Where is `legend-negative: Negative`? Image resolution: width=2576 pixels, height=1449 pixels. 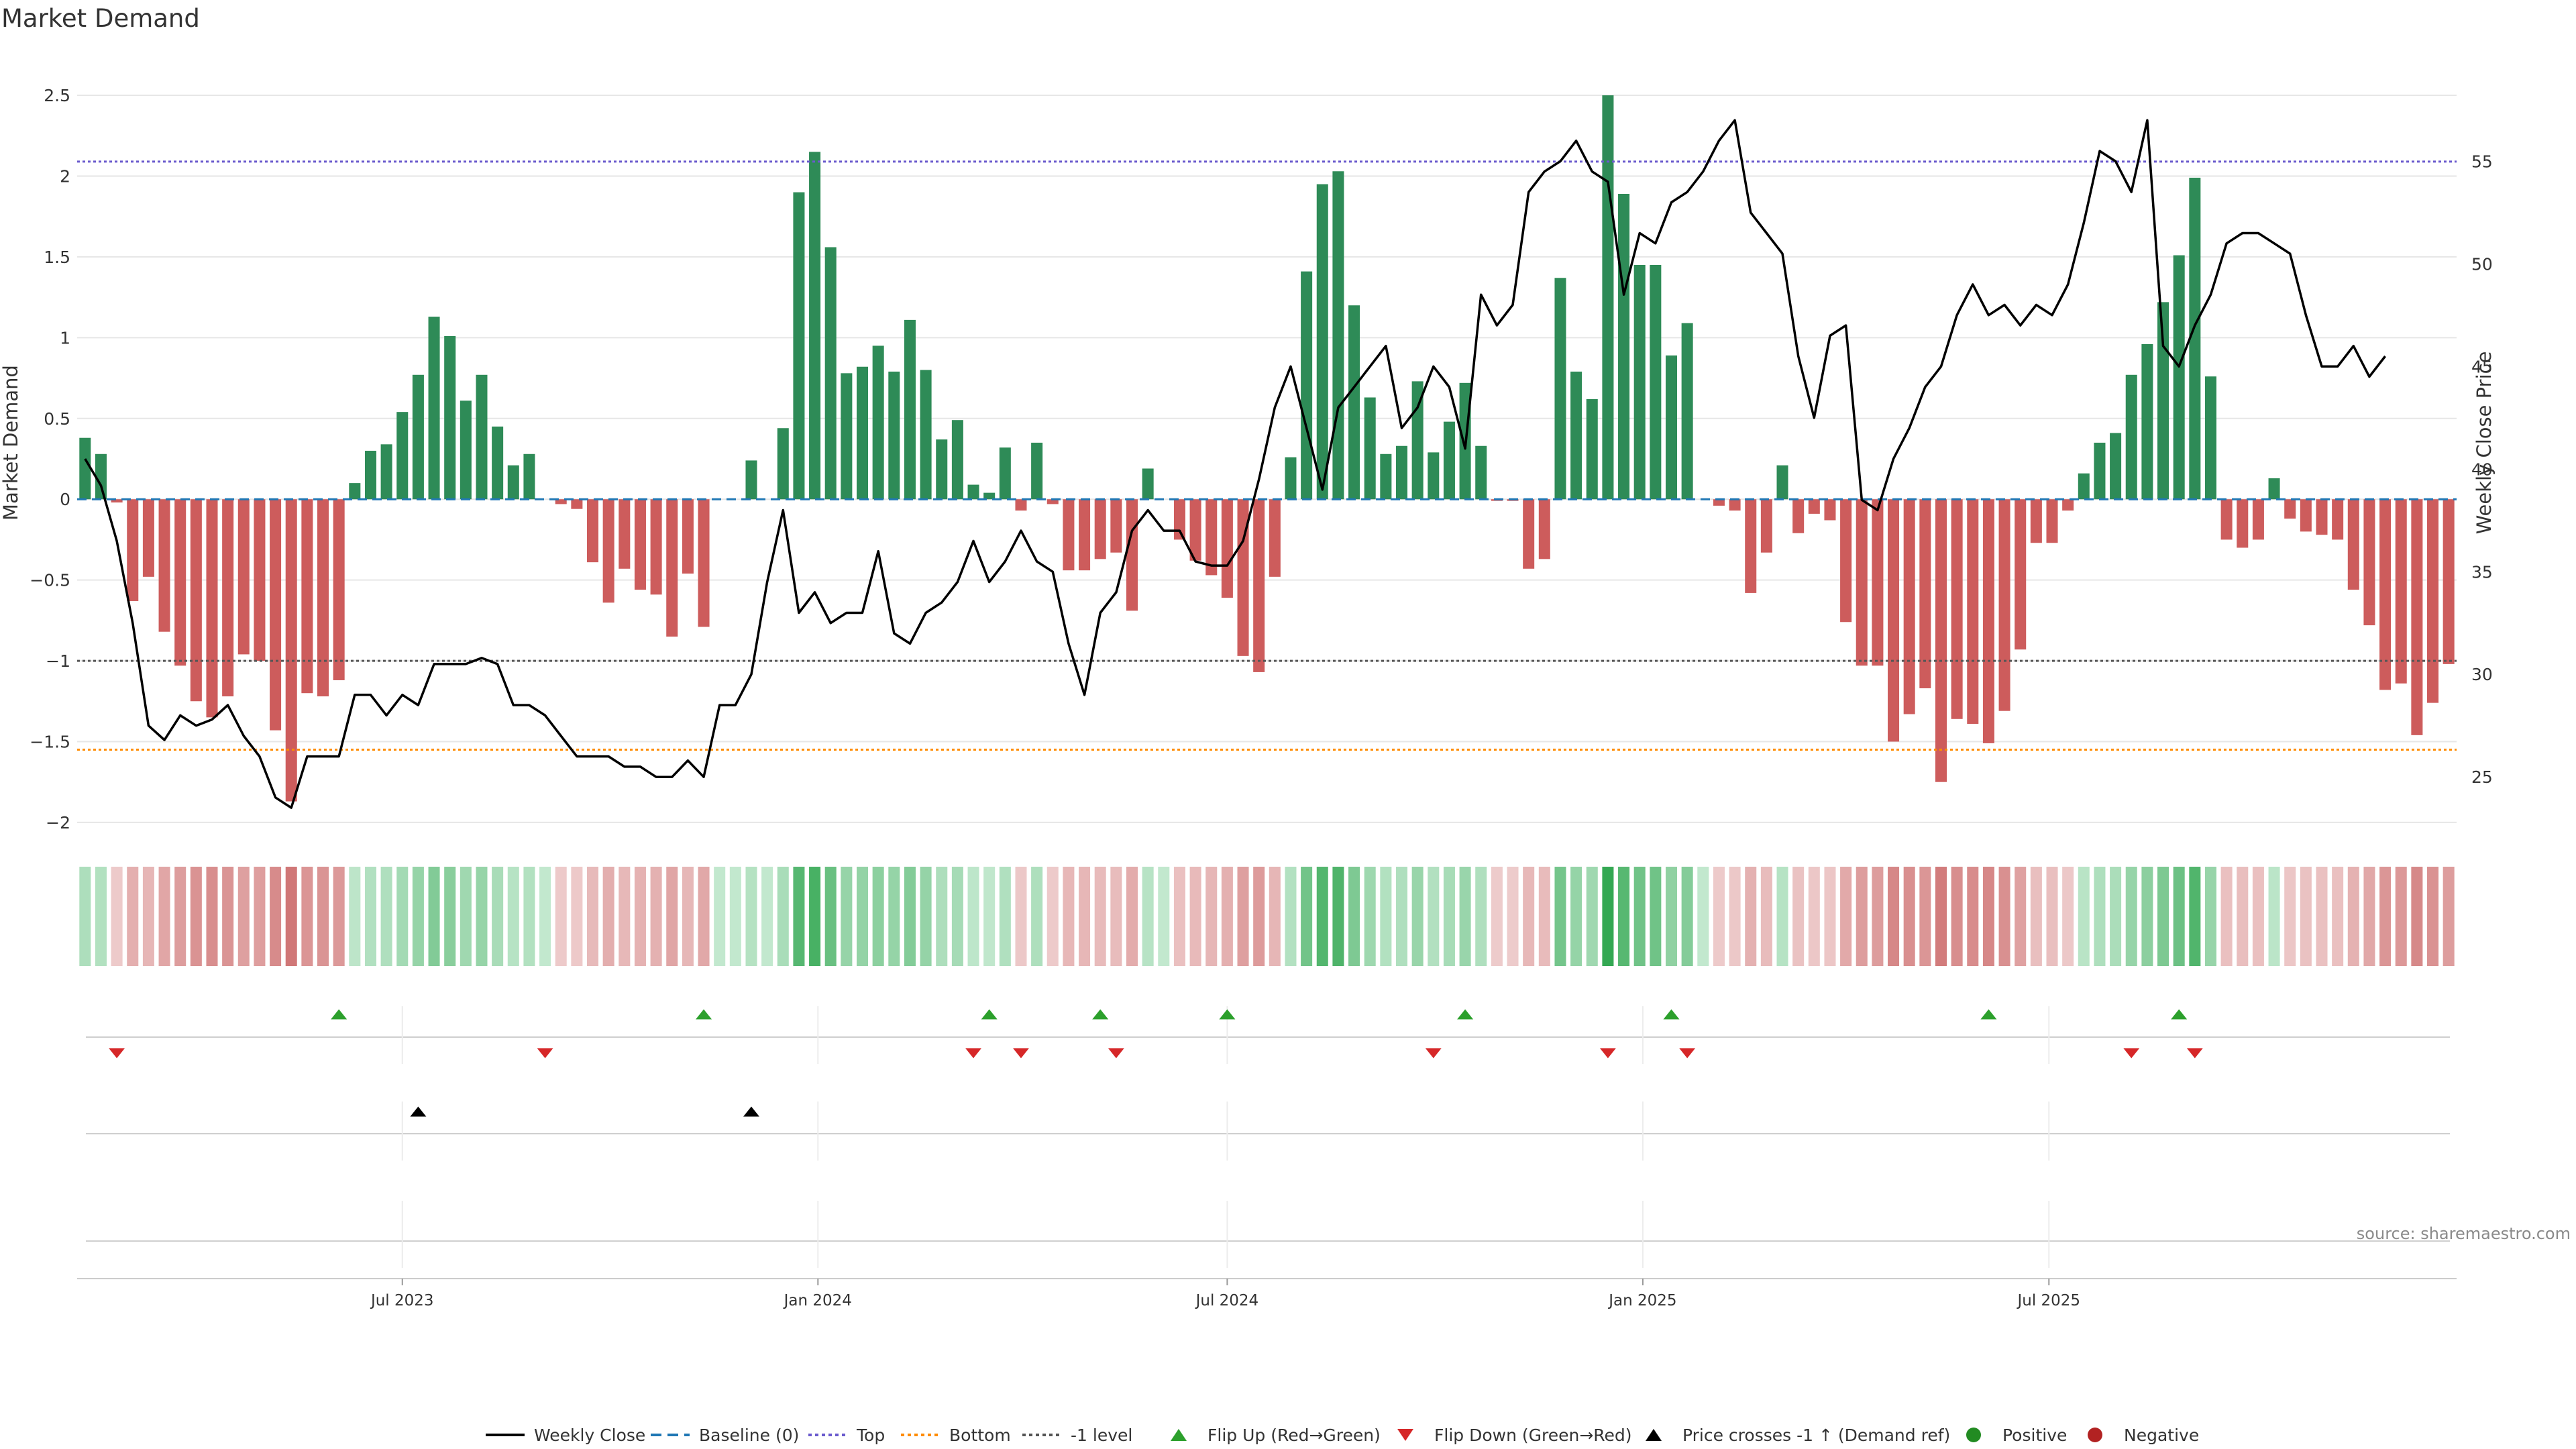 legend-negative: Negative is located at coordinates (2143, 1435).